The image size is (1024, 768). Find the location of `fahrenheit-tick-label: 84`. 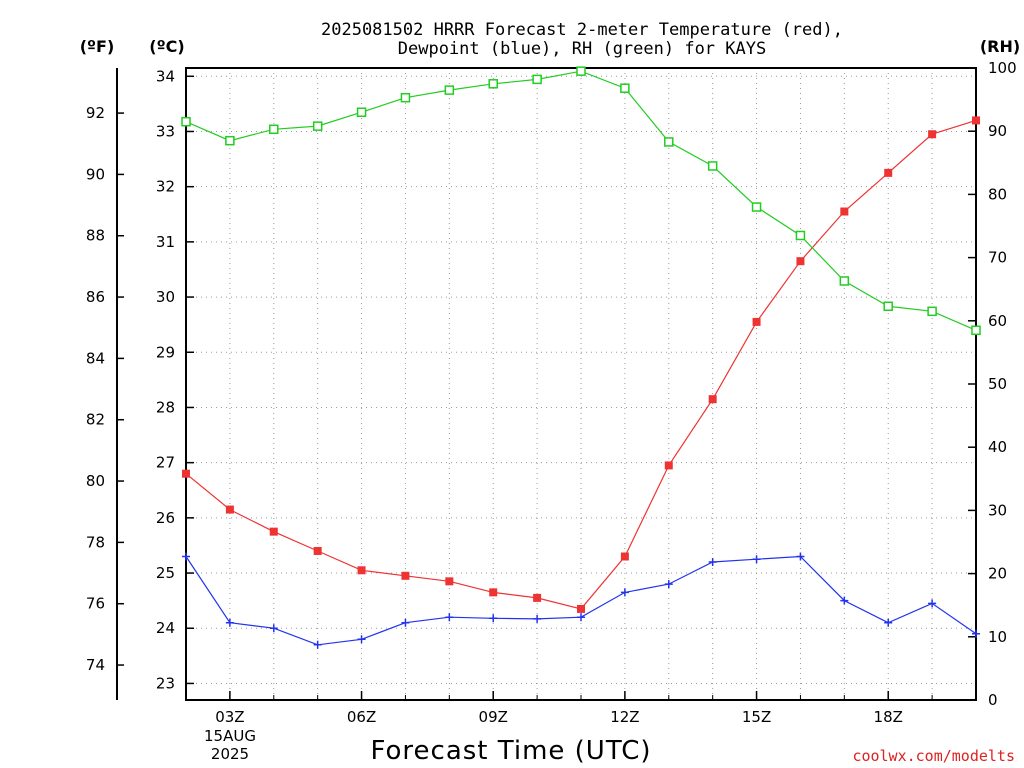

fahrenheit-tick-label: 84 is located at coordinates (95, 358).